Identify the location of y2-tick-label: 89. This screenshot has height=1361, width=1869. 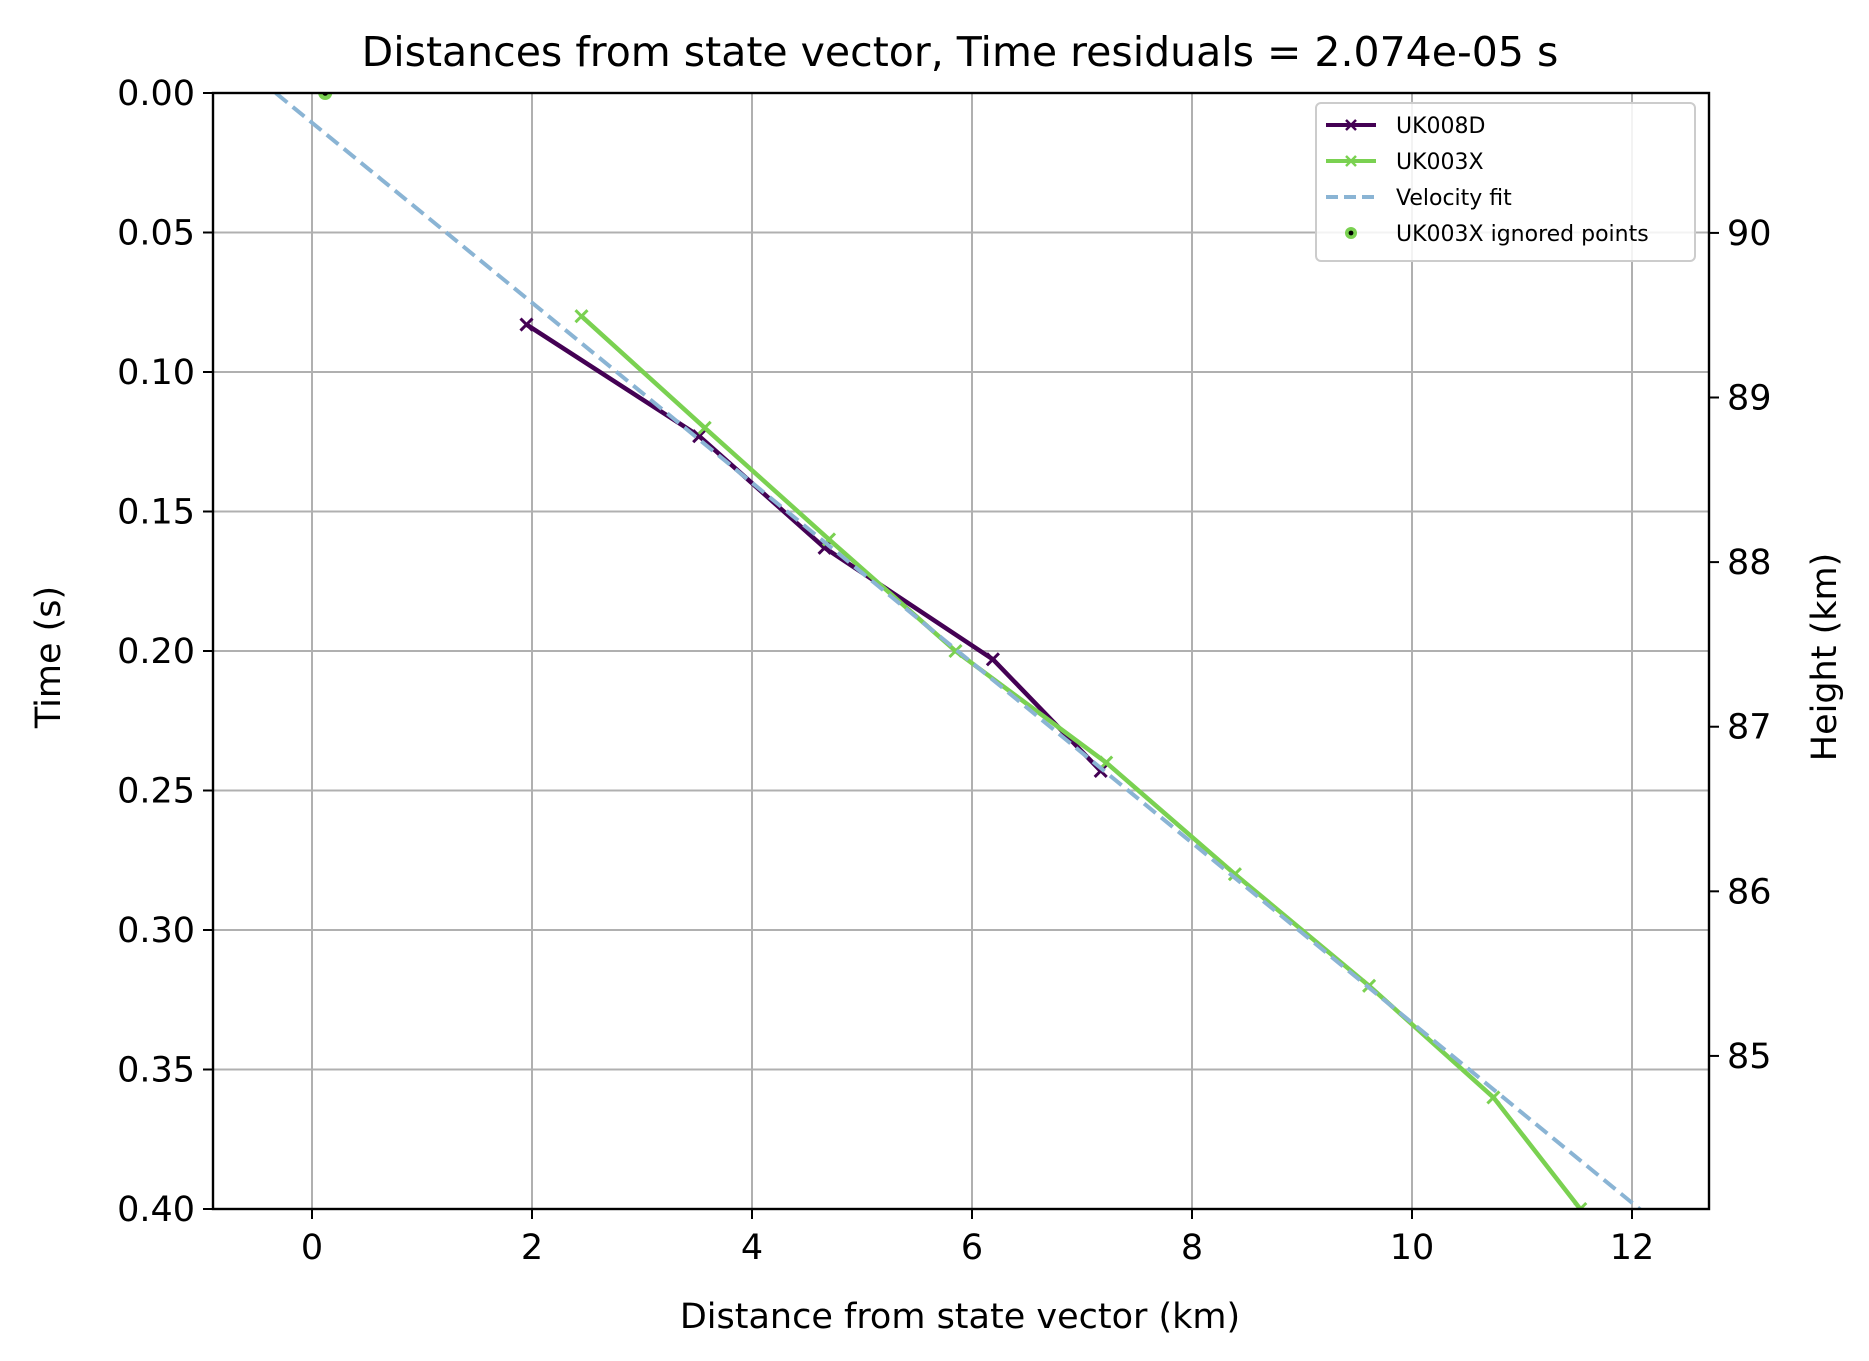
(1749, 399).